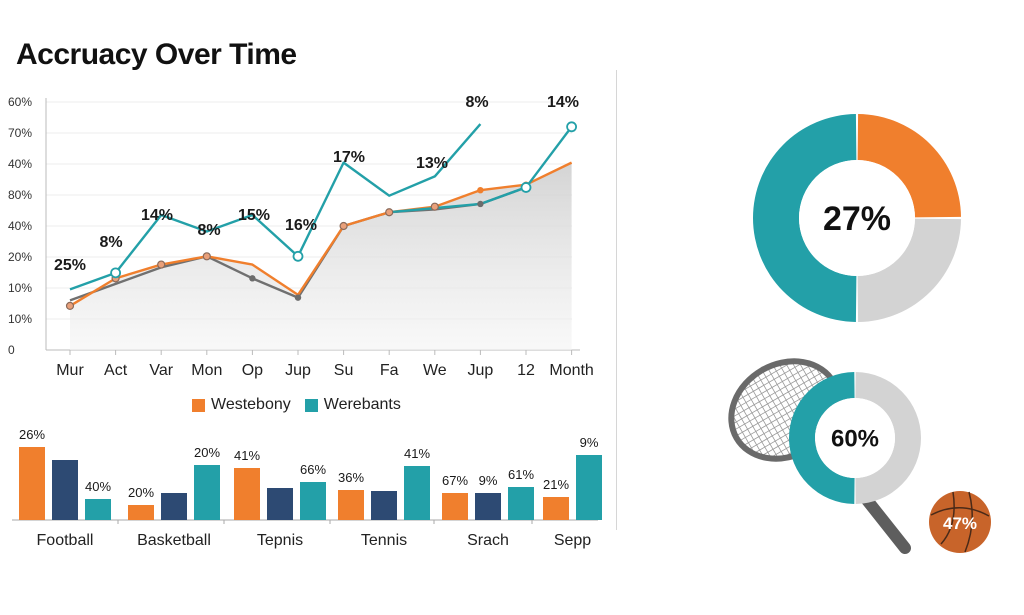 The height and width of the screenshot is (615, 1024). What do you see at coordinates (384, 540) in the screenshot?
I see `bar-category-label: Tennis` at bounding box center [384, 540].